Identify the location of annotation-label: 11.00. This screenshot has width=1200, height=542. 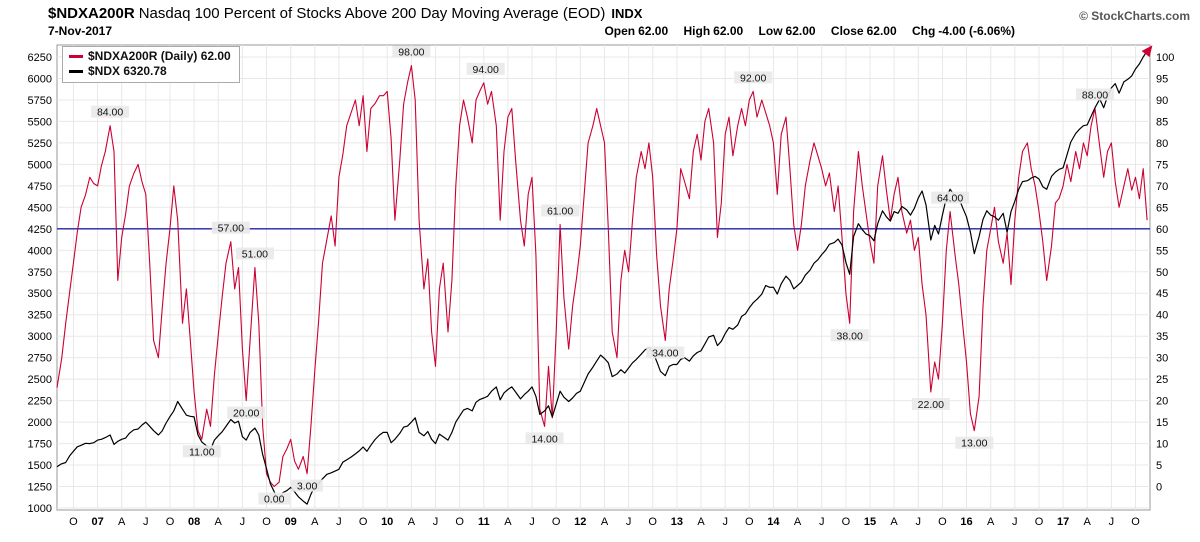
(202, 452).